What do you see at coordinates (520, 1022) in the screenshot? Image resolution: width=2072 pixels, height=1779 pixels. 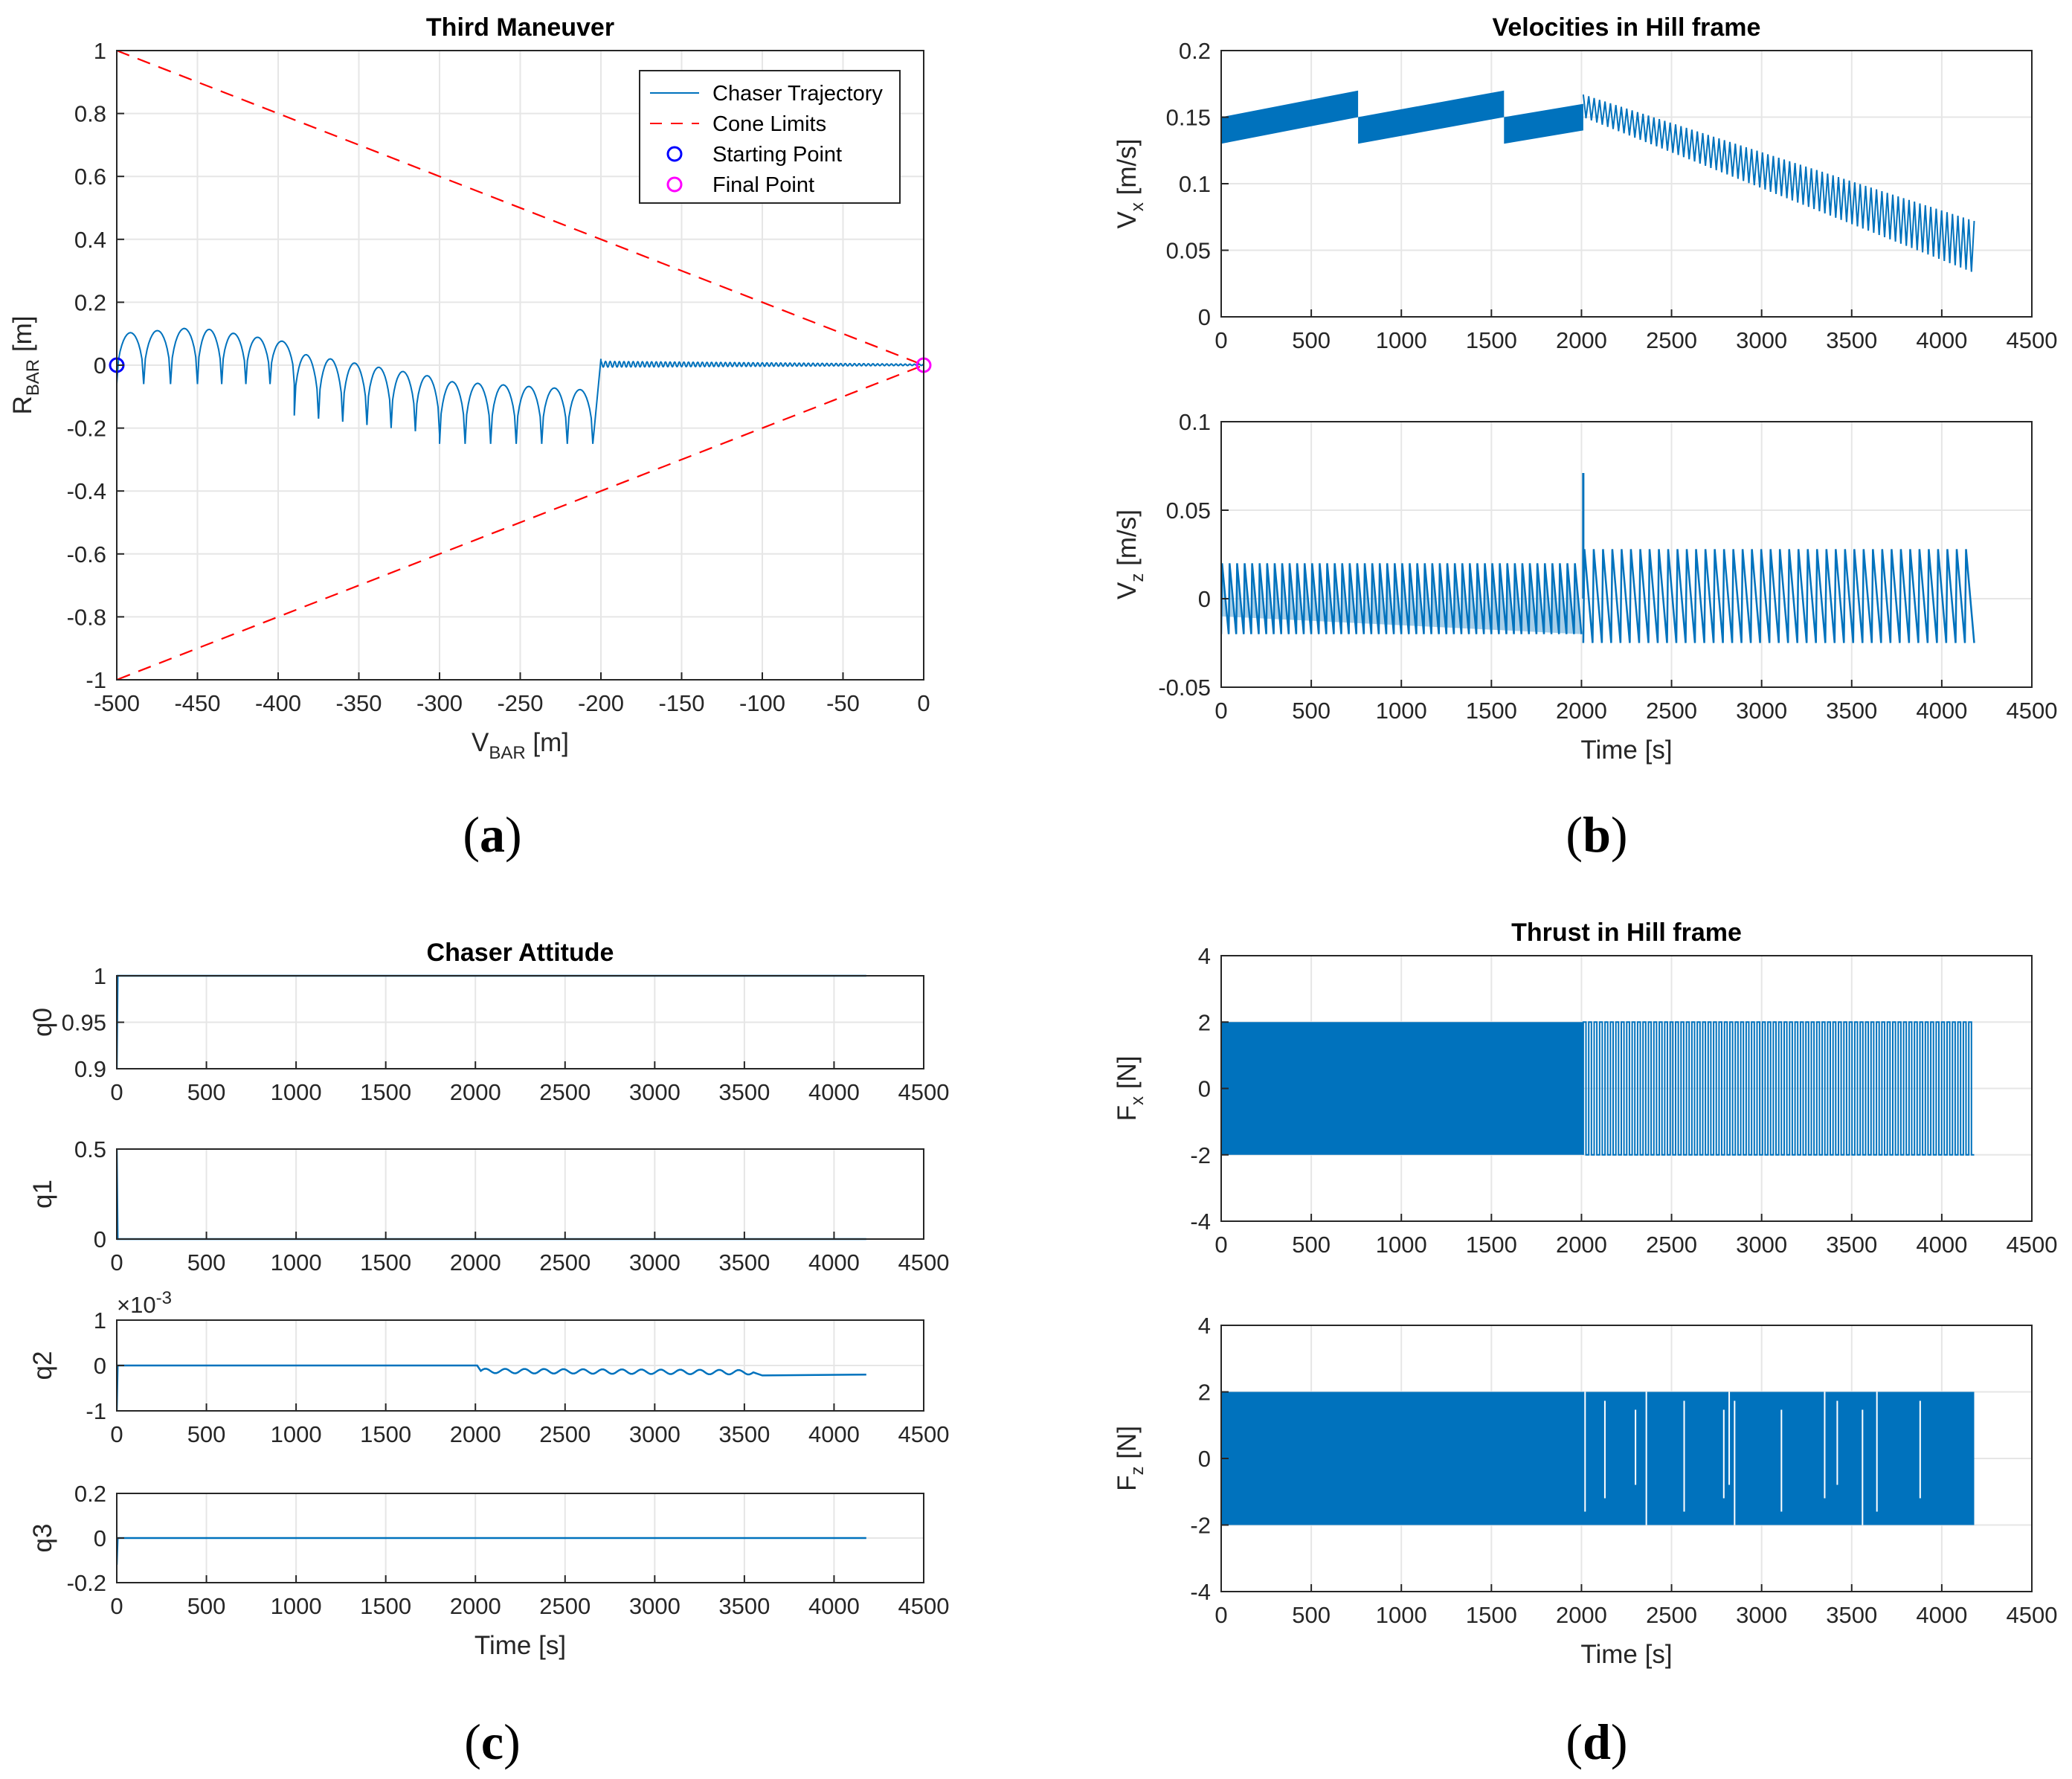 I see `axes-c1` at bounding box center [520, 1022].